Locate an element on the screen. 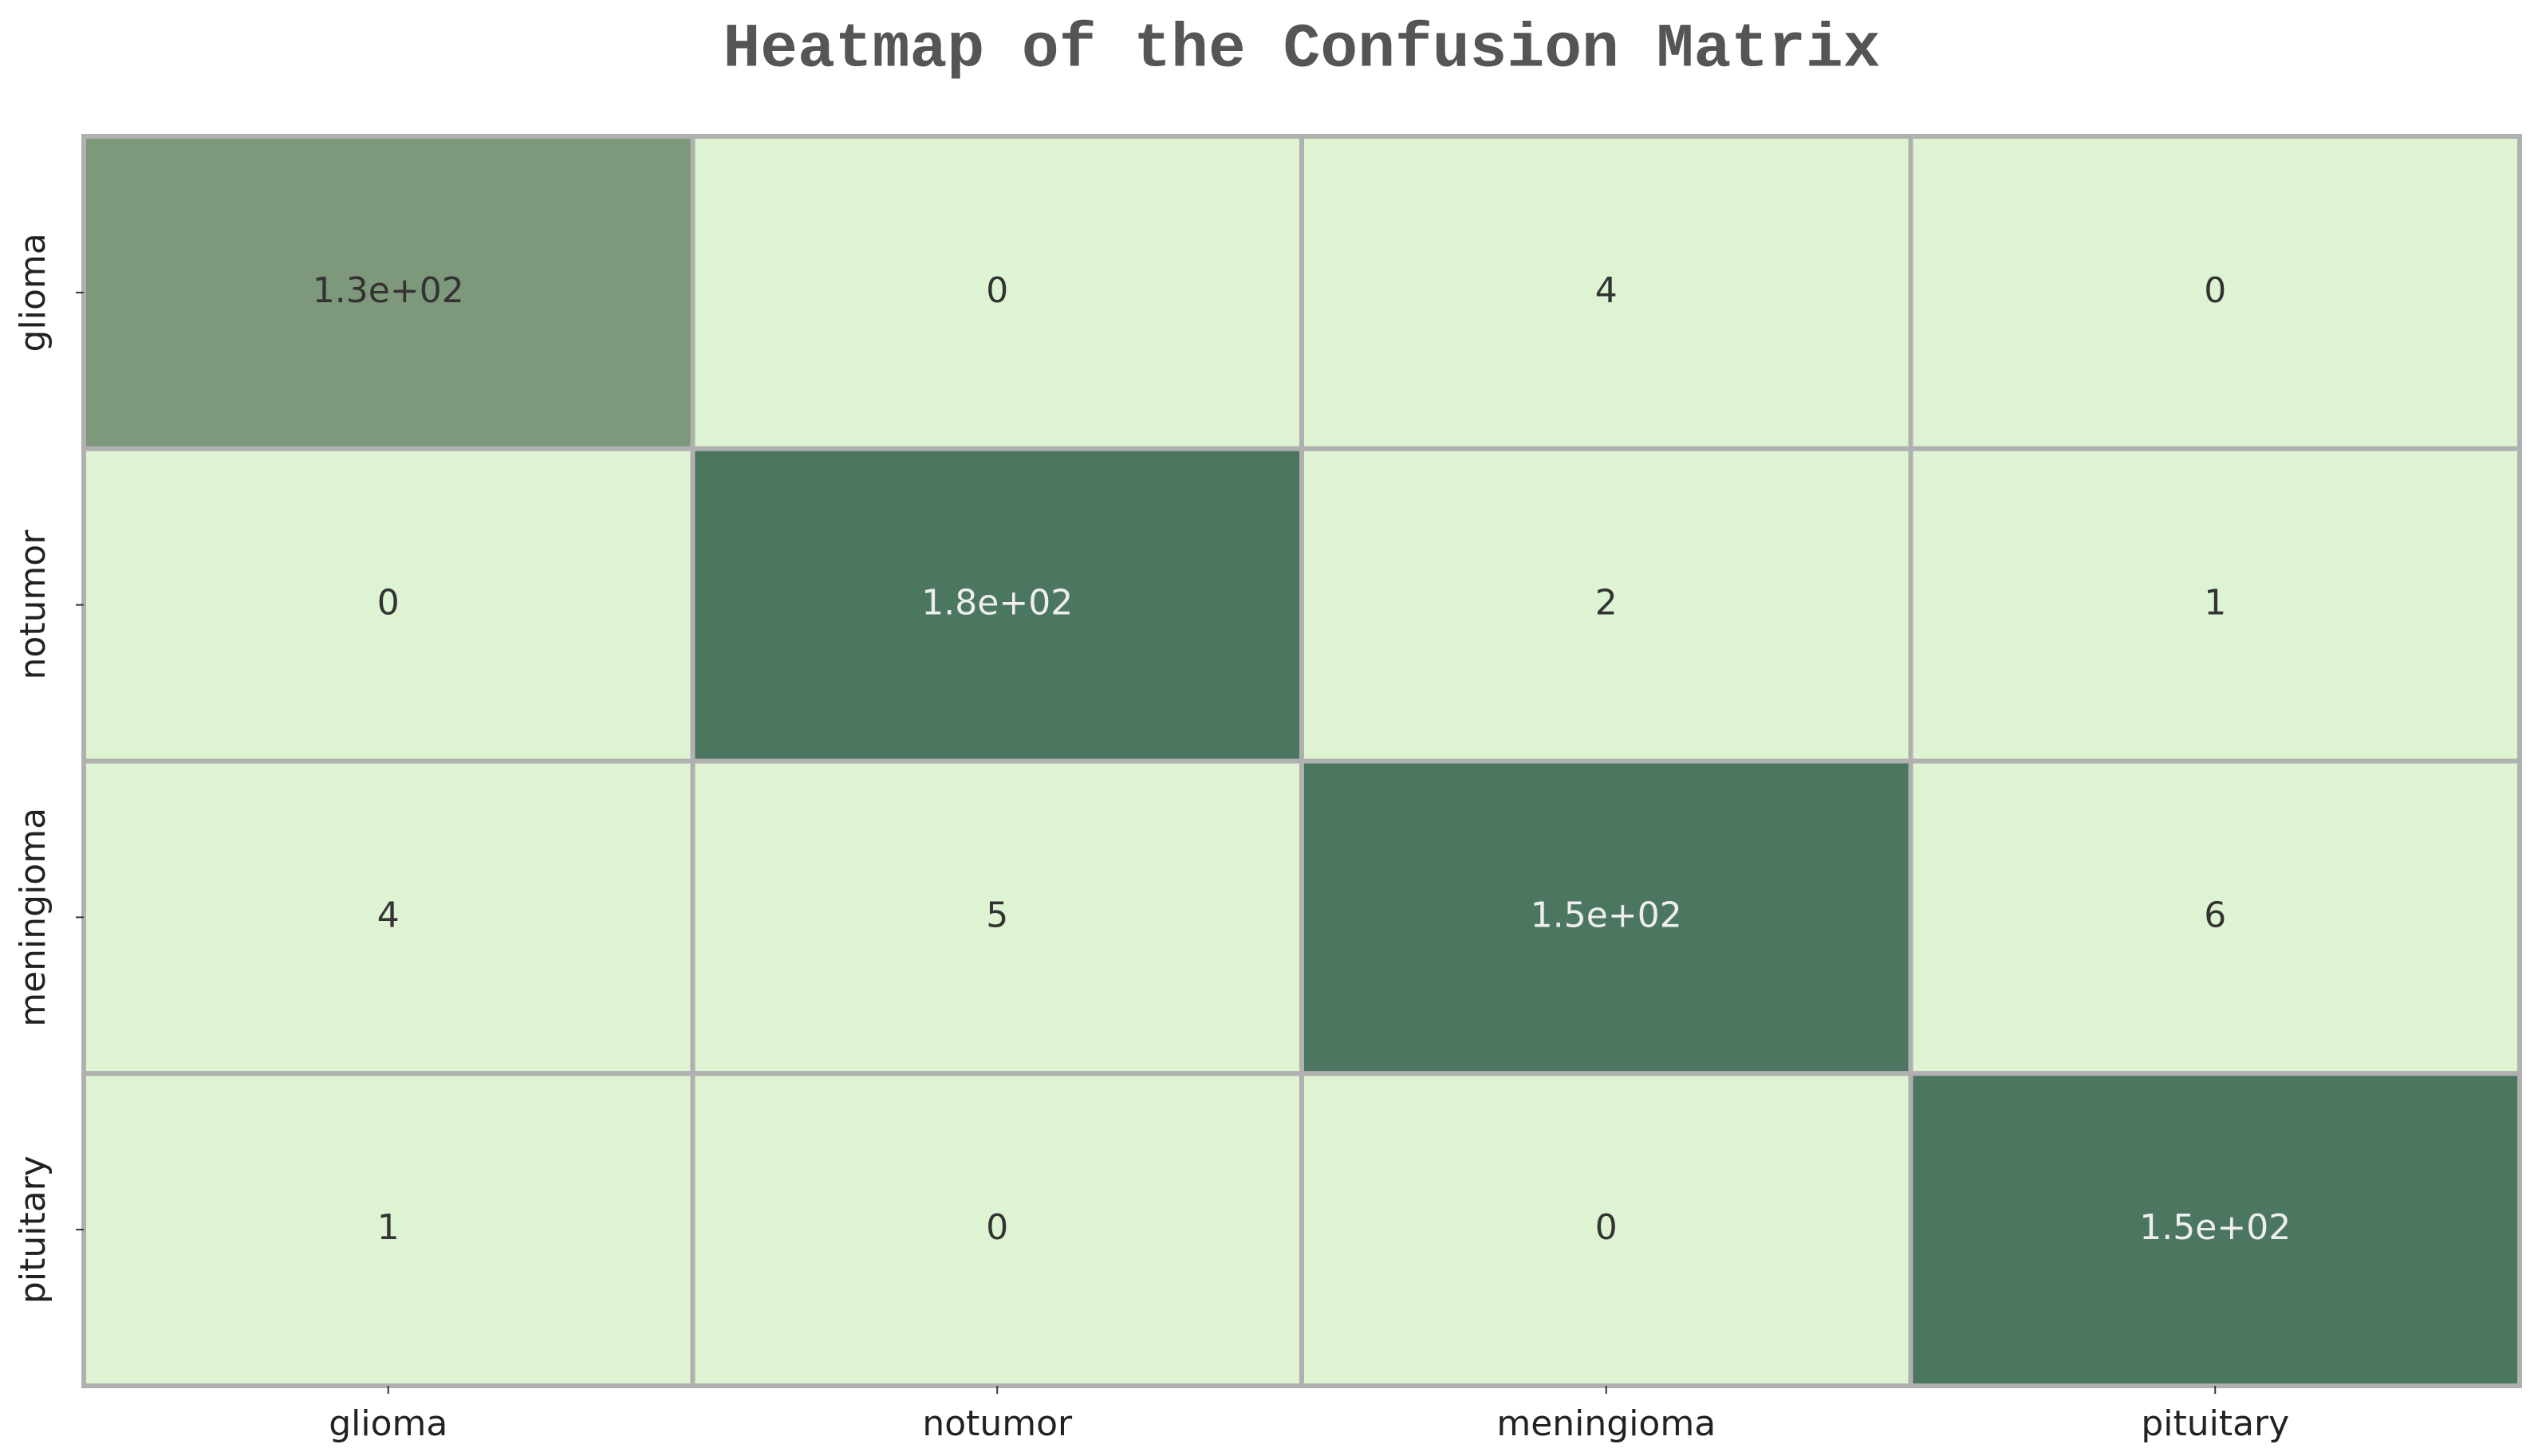 This screenshot has height=1456, width=2538. cell-label: 5 is located at coordinates (997, 915).